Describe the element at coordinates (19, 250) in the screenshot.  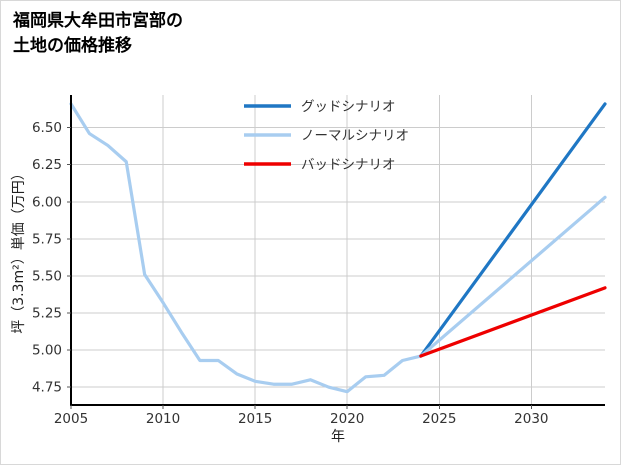
I see `y-axis-title: 坪（3.3m²）単価（万円）` at that location.